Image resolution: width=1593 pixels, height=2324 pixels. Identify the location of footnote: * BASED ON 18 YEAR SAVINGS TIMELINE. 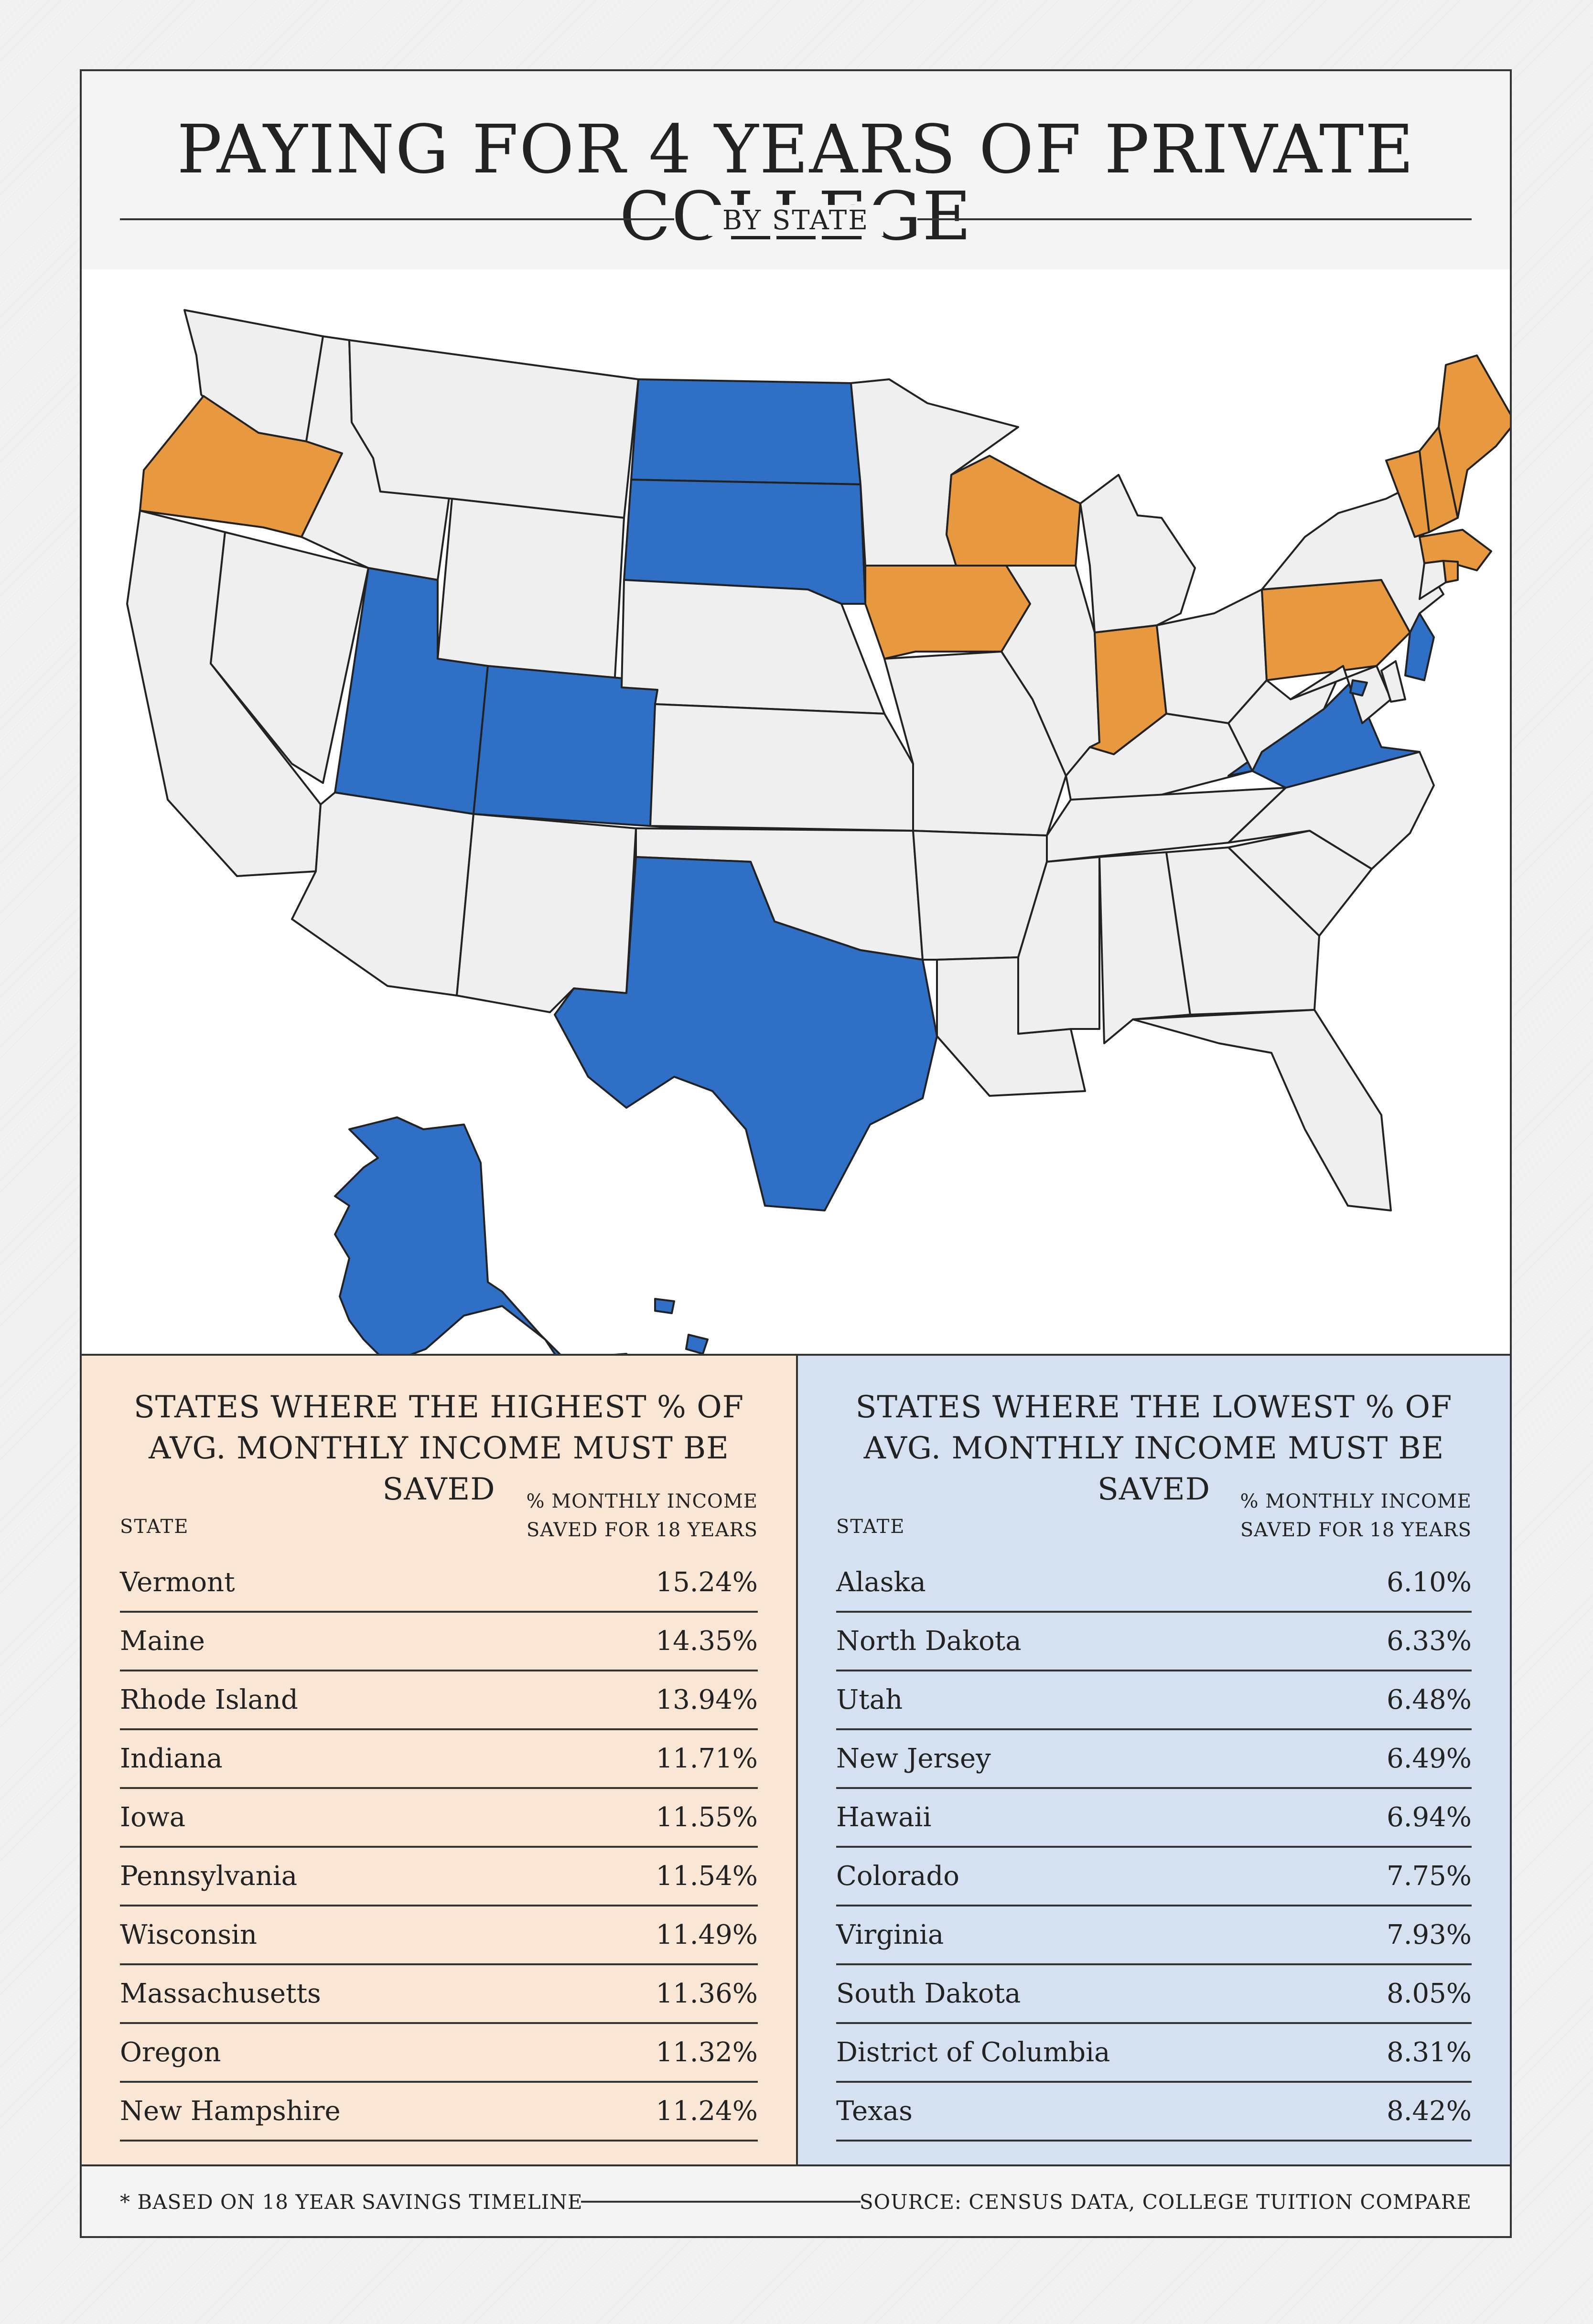
(351, 2202).